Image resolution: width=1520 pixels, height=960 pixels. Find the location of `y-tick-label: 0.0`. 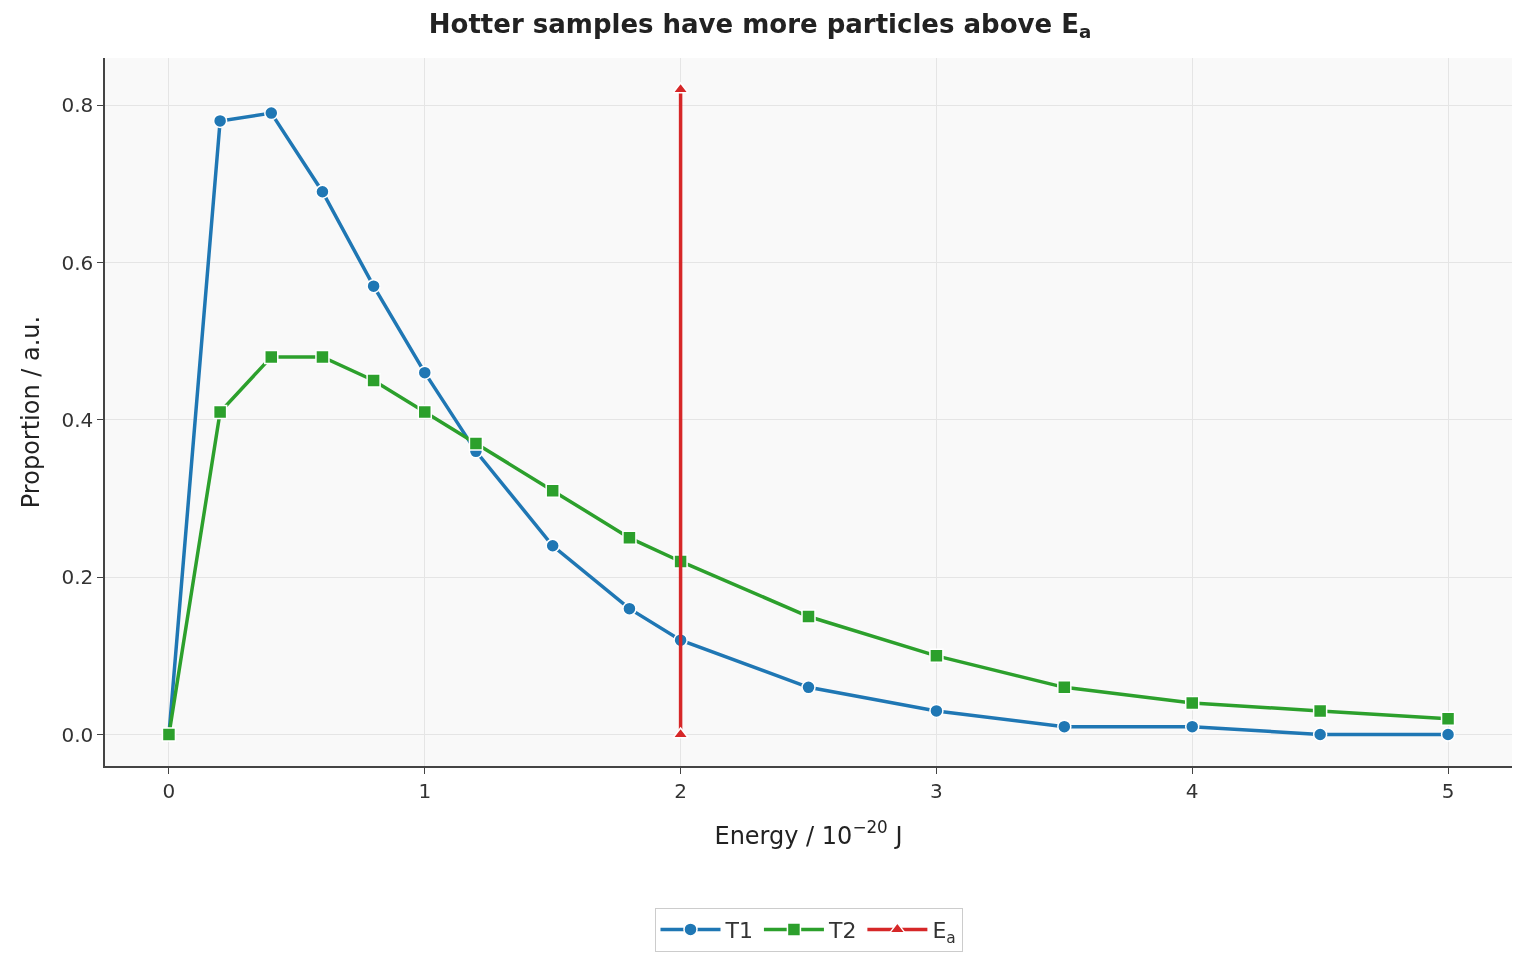

y-tick-label: 0.0 is located at coordinates (77, 734).